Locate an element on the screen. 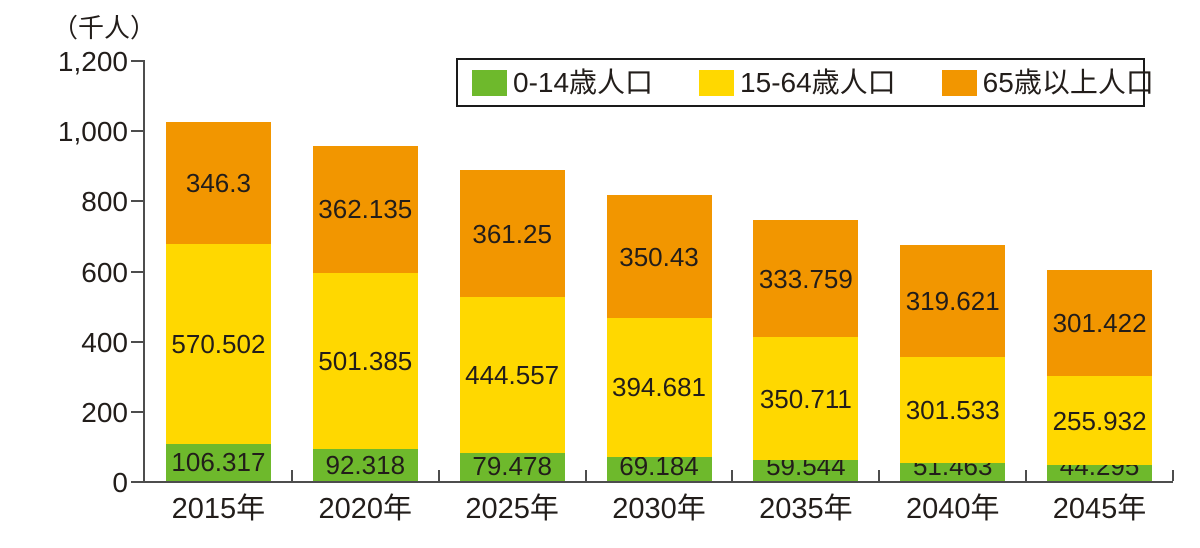 This screenshot has width=1200, height=548. bar-segment-value: 79.478 is located at coordinates (512, 466).